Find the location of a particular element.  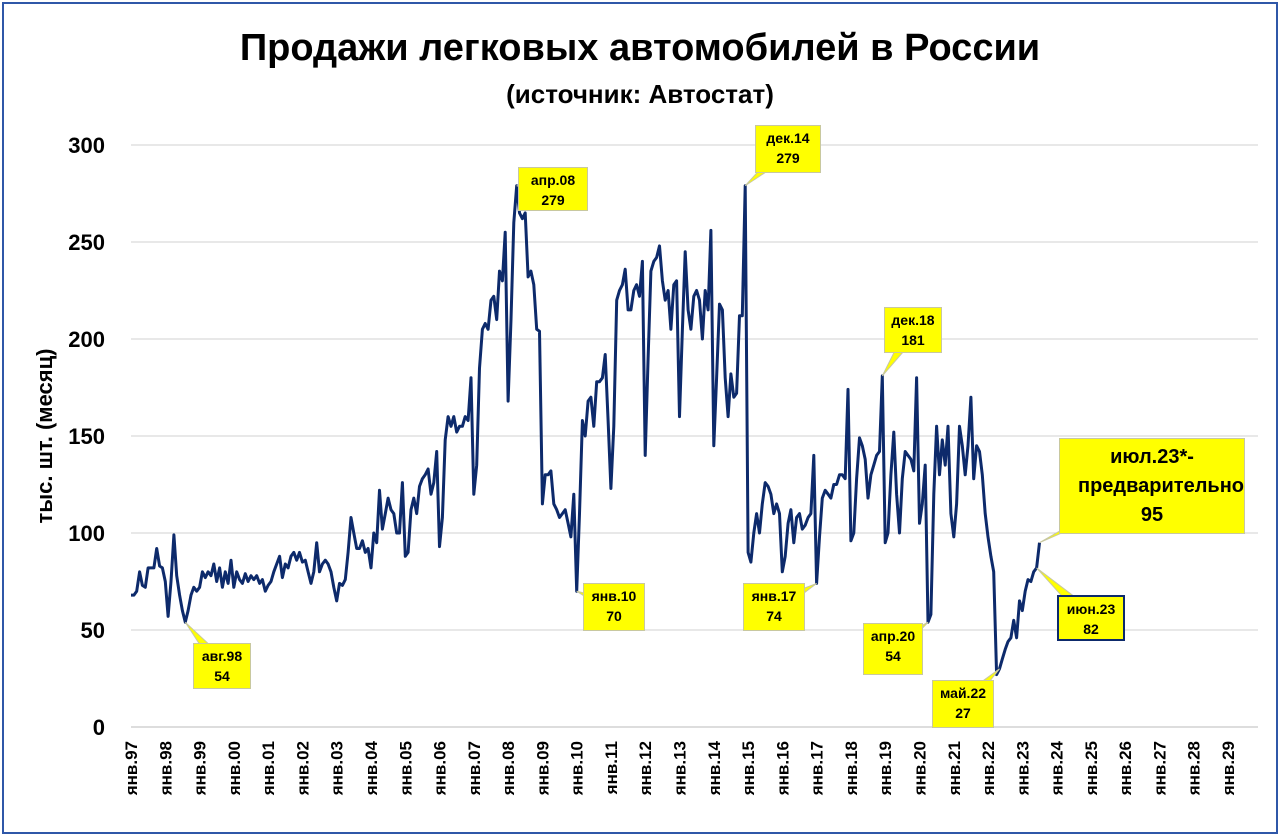

x-tick-label: янв.00 is located at coordinates (234, 768).